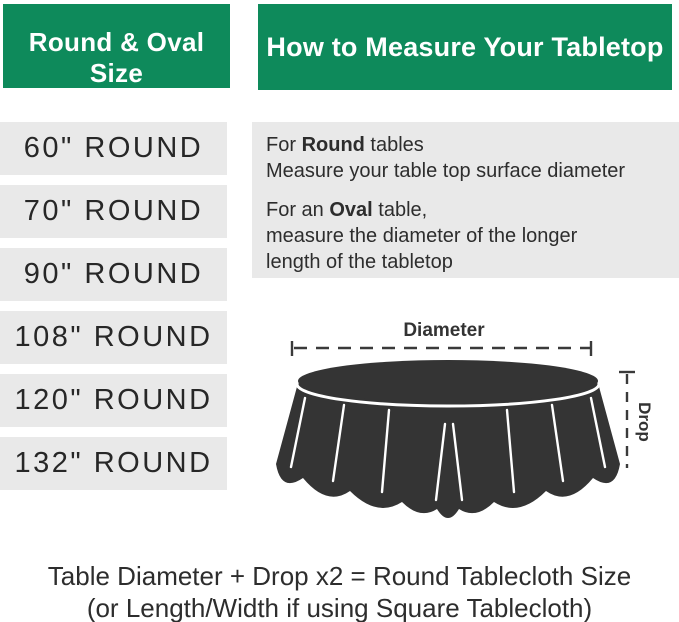 Image resolution: width=679 pixels, height=622 pixels. I want to click on round-instruction-line2: Measure your table top surface diameter, so click(446, 171).